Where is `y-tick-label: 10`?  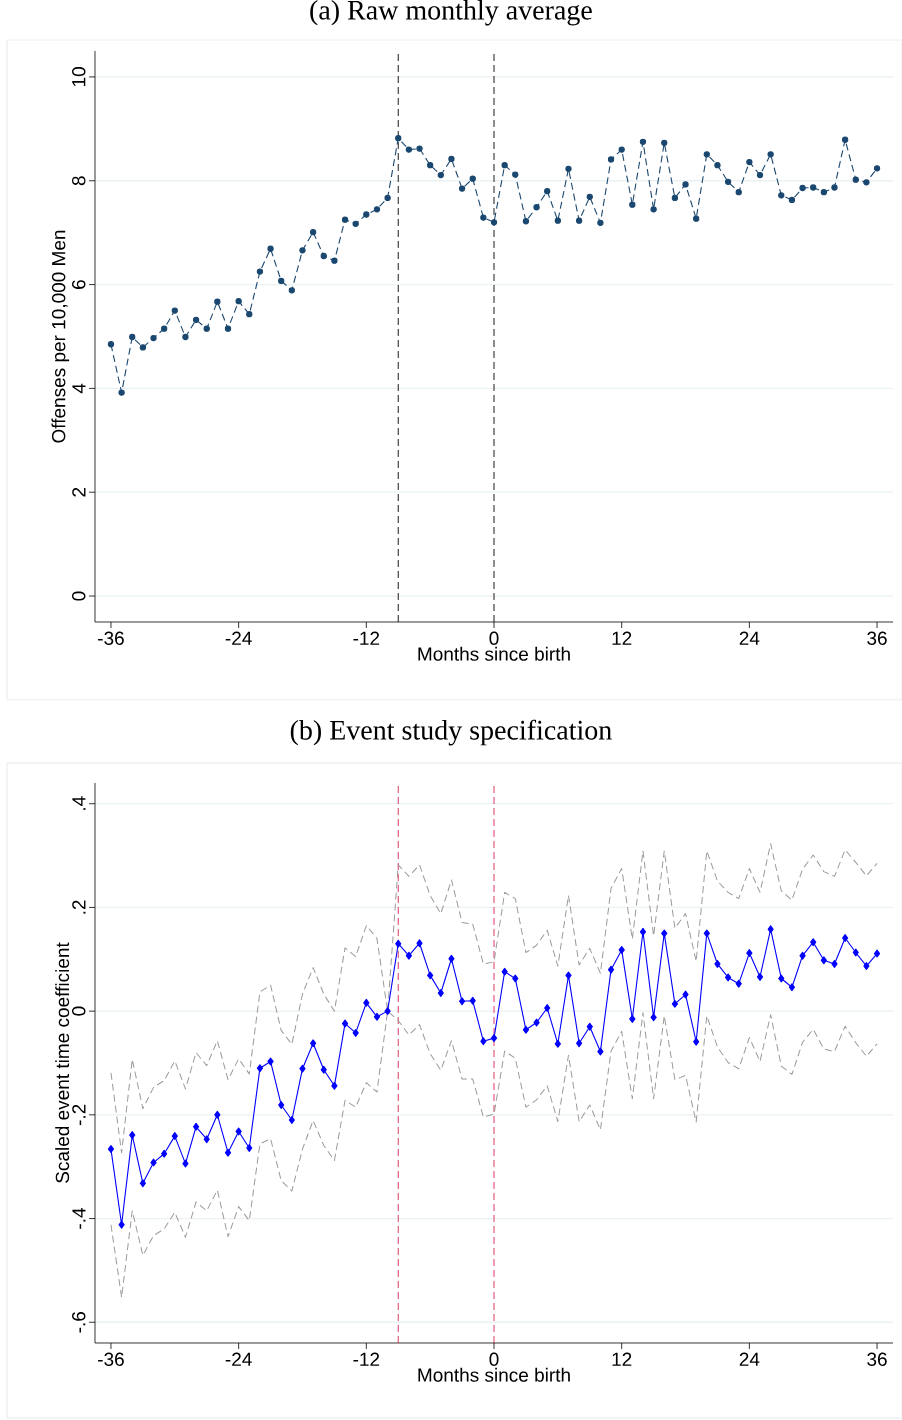 y-tick-label: 10 is located at coordinates (79, 77).